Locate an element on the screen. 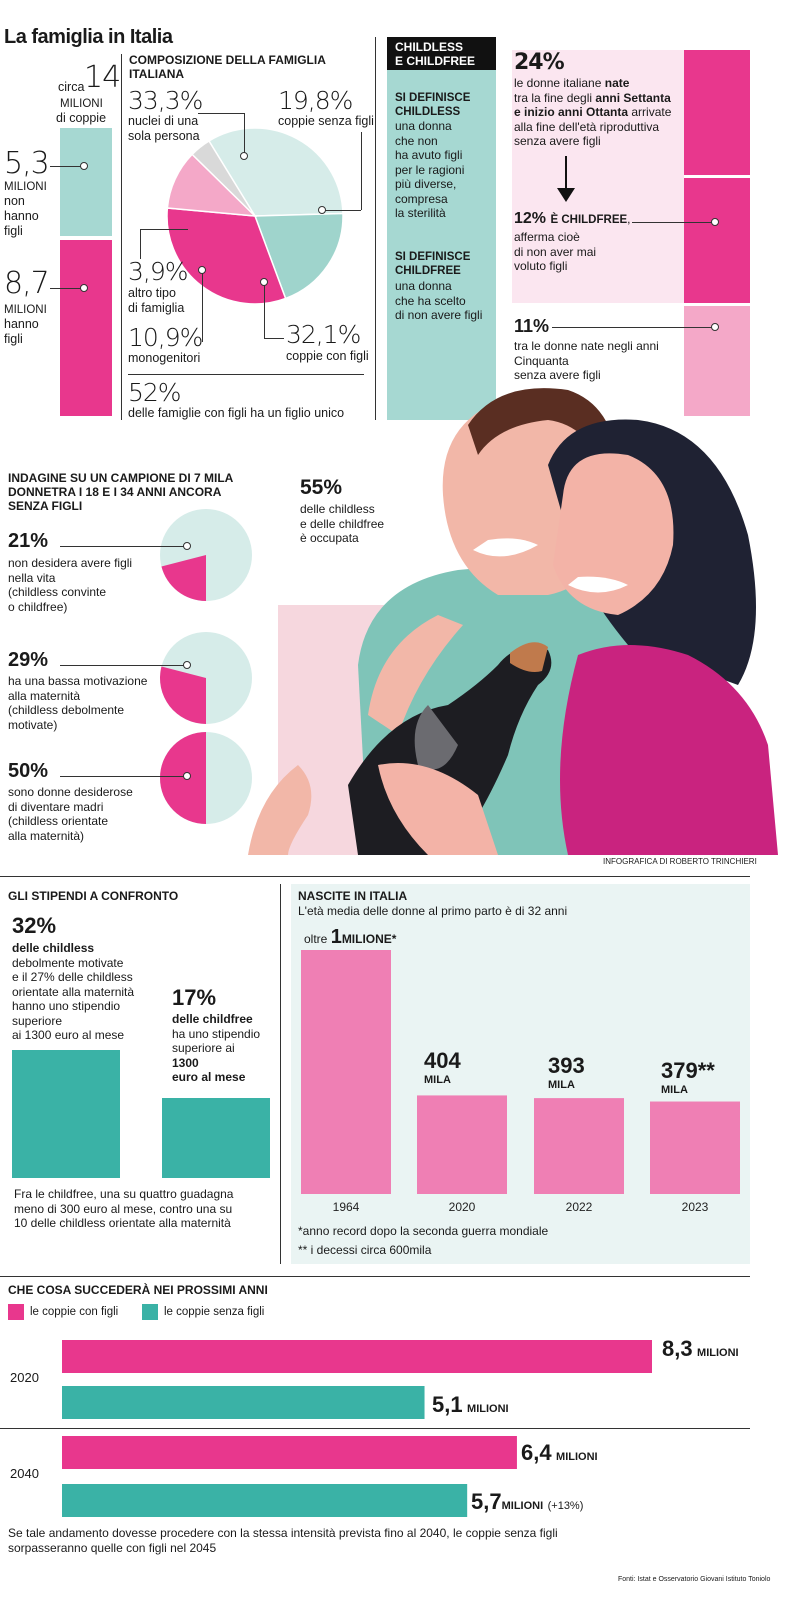 The width and height of the screenshot is (800, 1597). comp-value-withchild: 32,1% is located at coordinates (323, 334).